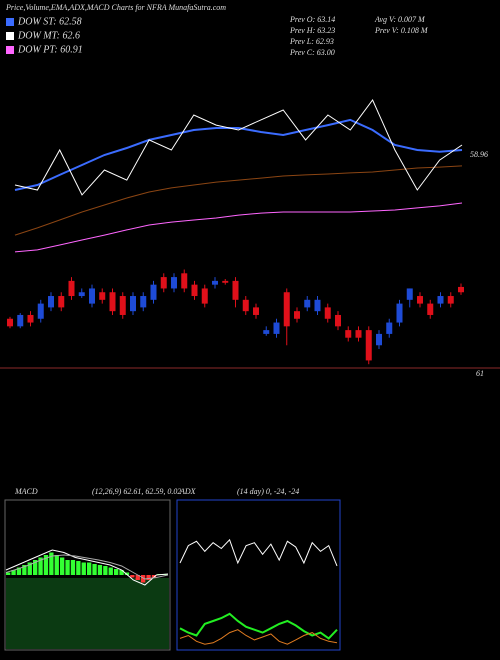 The image size is (500, 660). What do you see at coordinates (401, 30) in the screenshot?
I see `stat: Prev V: 0.108 M` at bounding box center [401, 30].